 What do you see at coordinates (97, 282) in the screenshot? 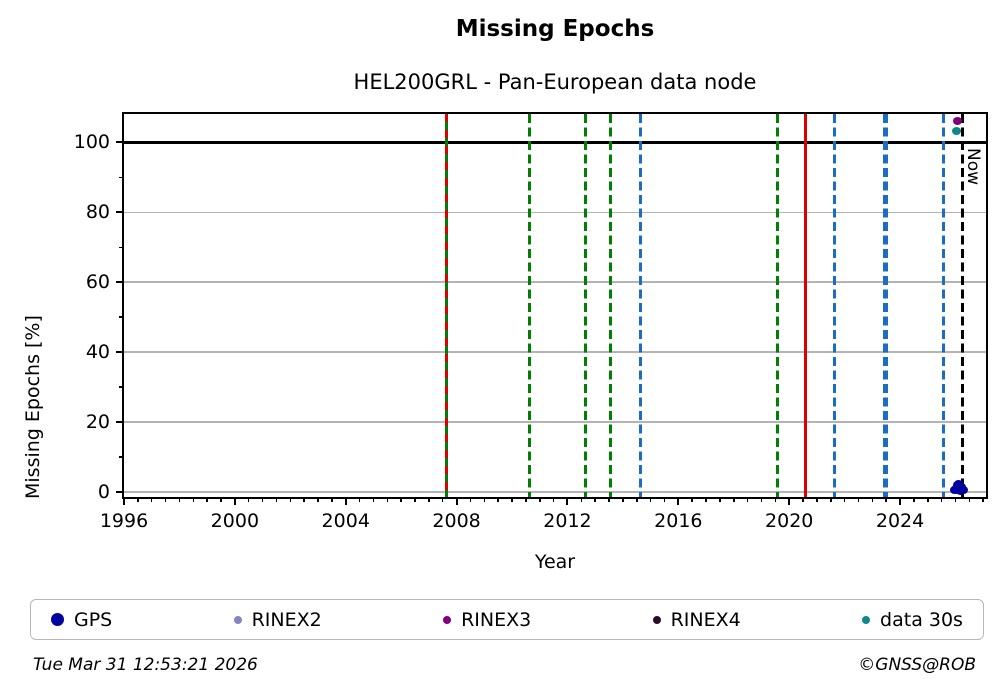
I see `y-tick-label: 60` at bounding box center [97, 282].